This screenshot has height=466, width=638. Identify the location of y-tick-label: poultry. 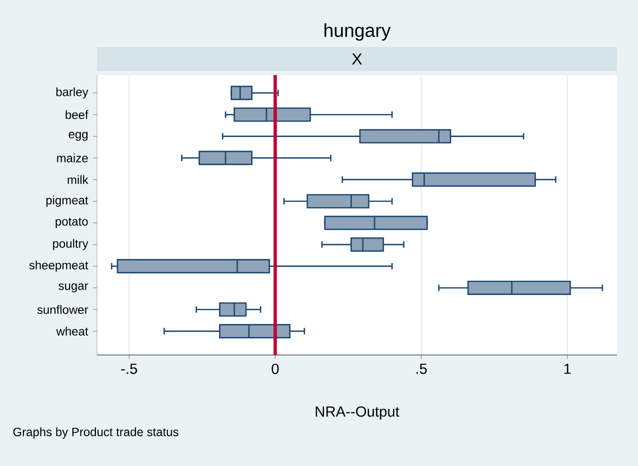
(70, 244).